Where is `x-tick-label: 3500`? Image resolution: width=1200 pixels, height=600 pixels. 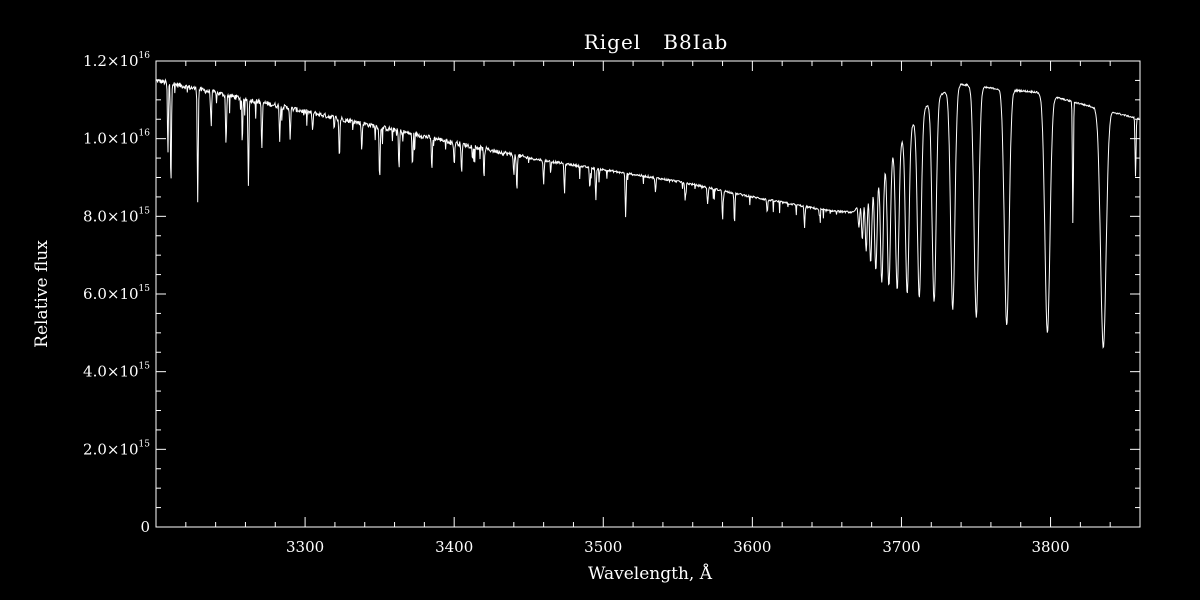 x-tick-label: 3500 is located at coordinates (603, 547).